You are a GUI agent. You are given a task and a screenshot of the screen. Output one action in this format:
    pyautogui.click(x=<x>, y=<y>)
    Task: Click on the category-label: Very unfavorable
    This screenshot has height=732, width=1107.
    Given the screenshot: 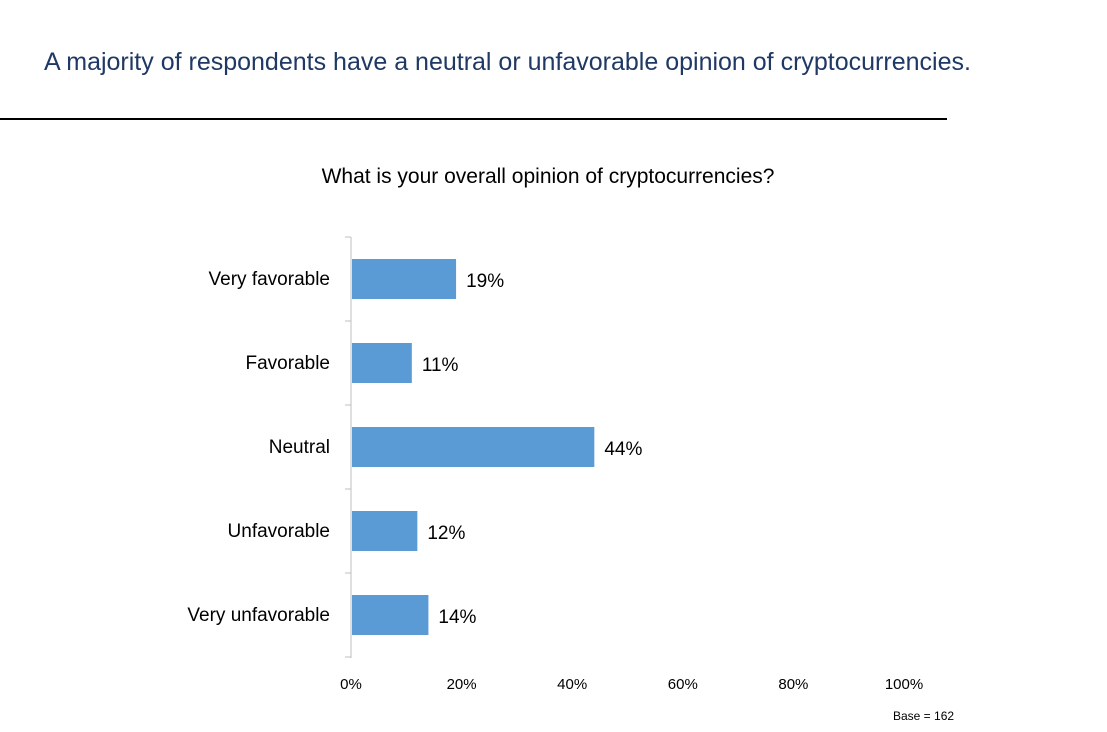 What is the action you would take?
    pyautogui.click(x=258, y=615)
    